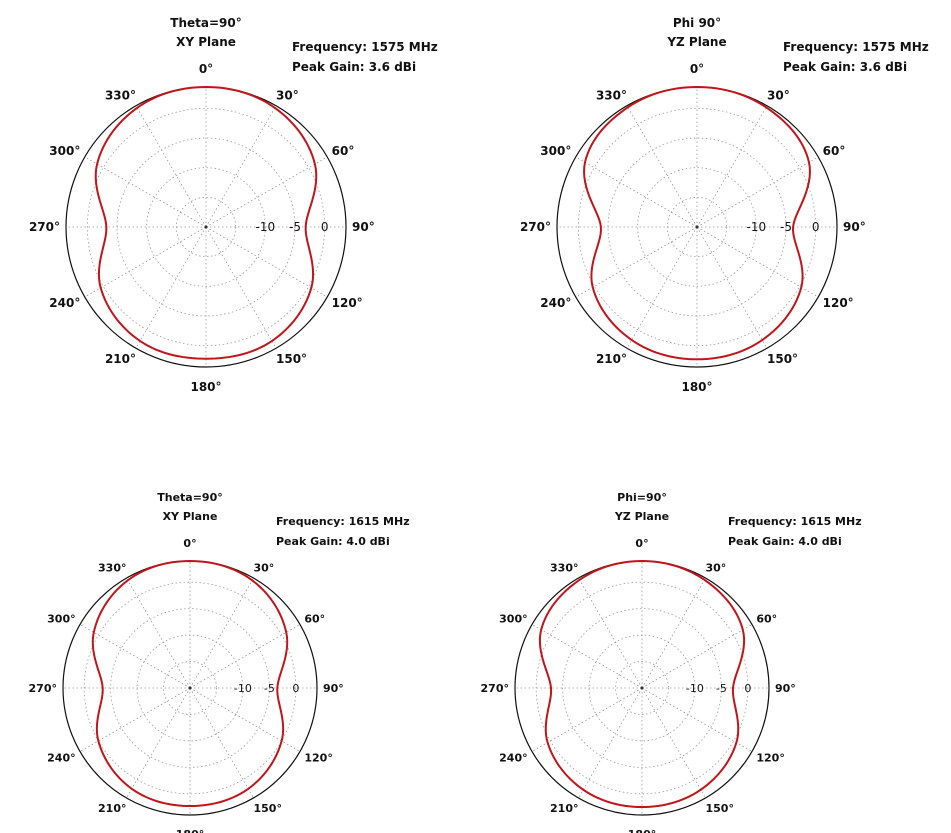 Image resolution: width=951 pixels, height=833 pixels. What do you see at coordinates (343, 521) in the screenshot?
I see `frequency-annotation: Frequency: 1615 MHz` at bounding box center [343, 521].